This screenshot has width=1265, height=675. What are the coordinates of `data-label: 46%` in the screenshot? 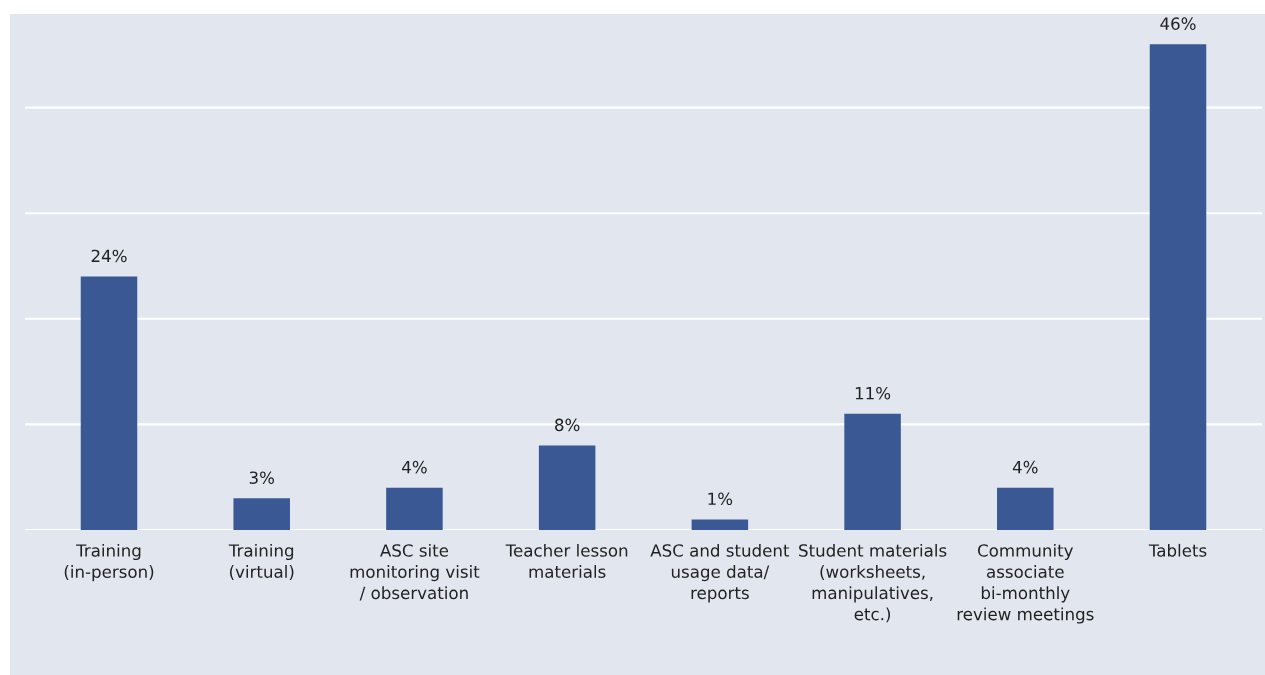 It's located at (1178, 23).